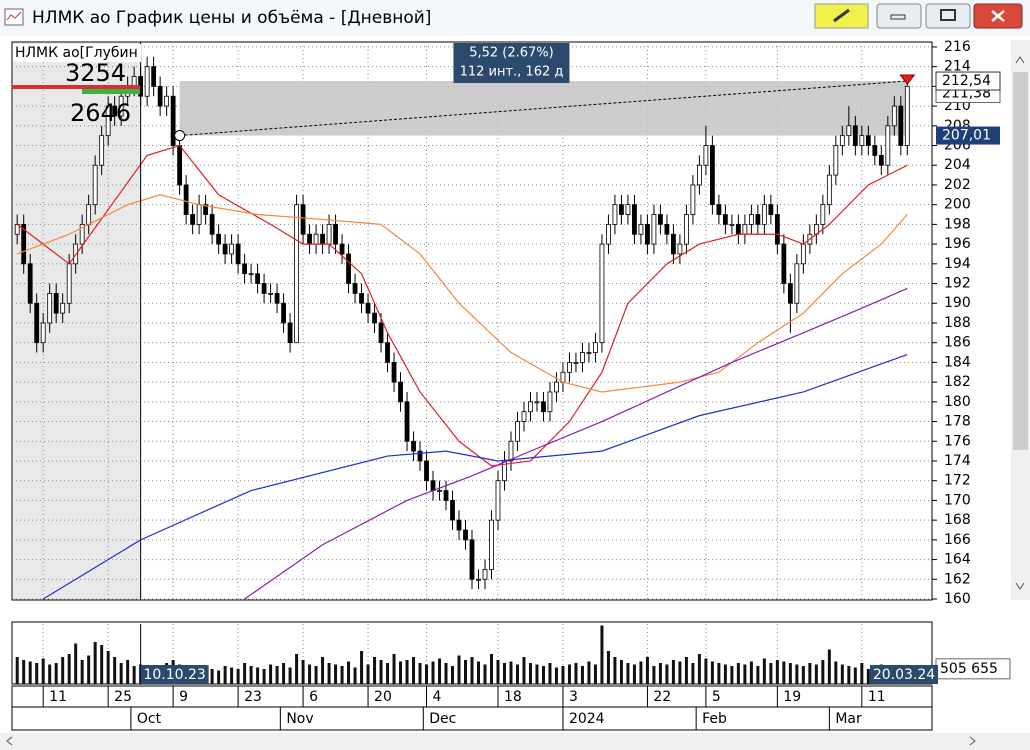 The width and height of the screenshot is (1030, 750). What do you see at coordinates (957, 520) in the screenshot?
I see `y-tick-label: 168` at bounding box center [957, 520].